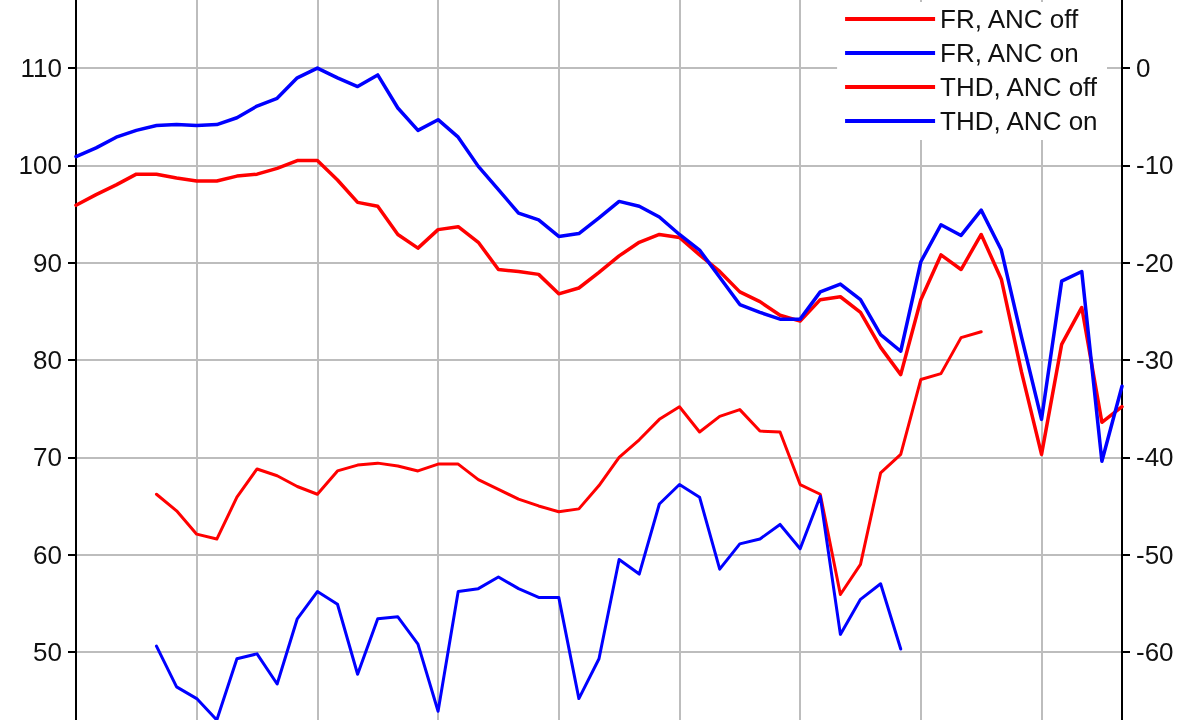 This screenshot has height=720, width=1199. Describe the element at coordinates (47, 262) in the screenshot. I see `y-tick-label: 90` at that location.